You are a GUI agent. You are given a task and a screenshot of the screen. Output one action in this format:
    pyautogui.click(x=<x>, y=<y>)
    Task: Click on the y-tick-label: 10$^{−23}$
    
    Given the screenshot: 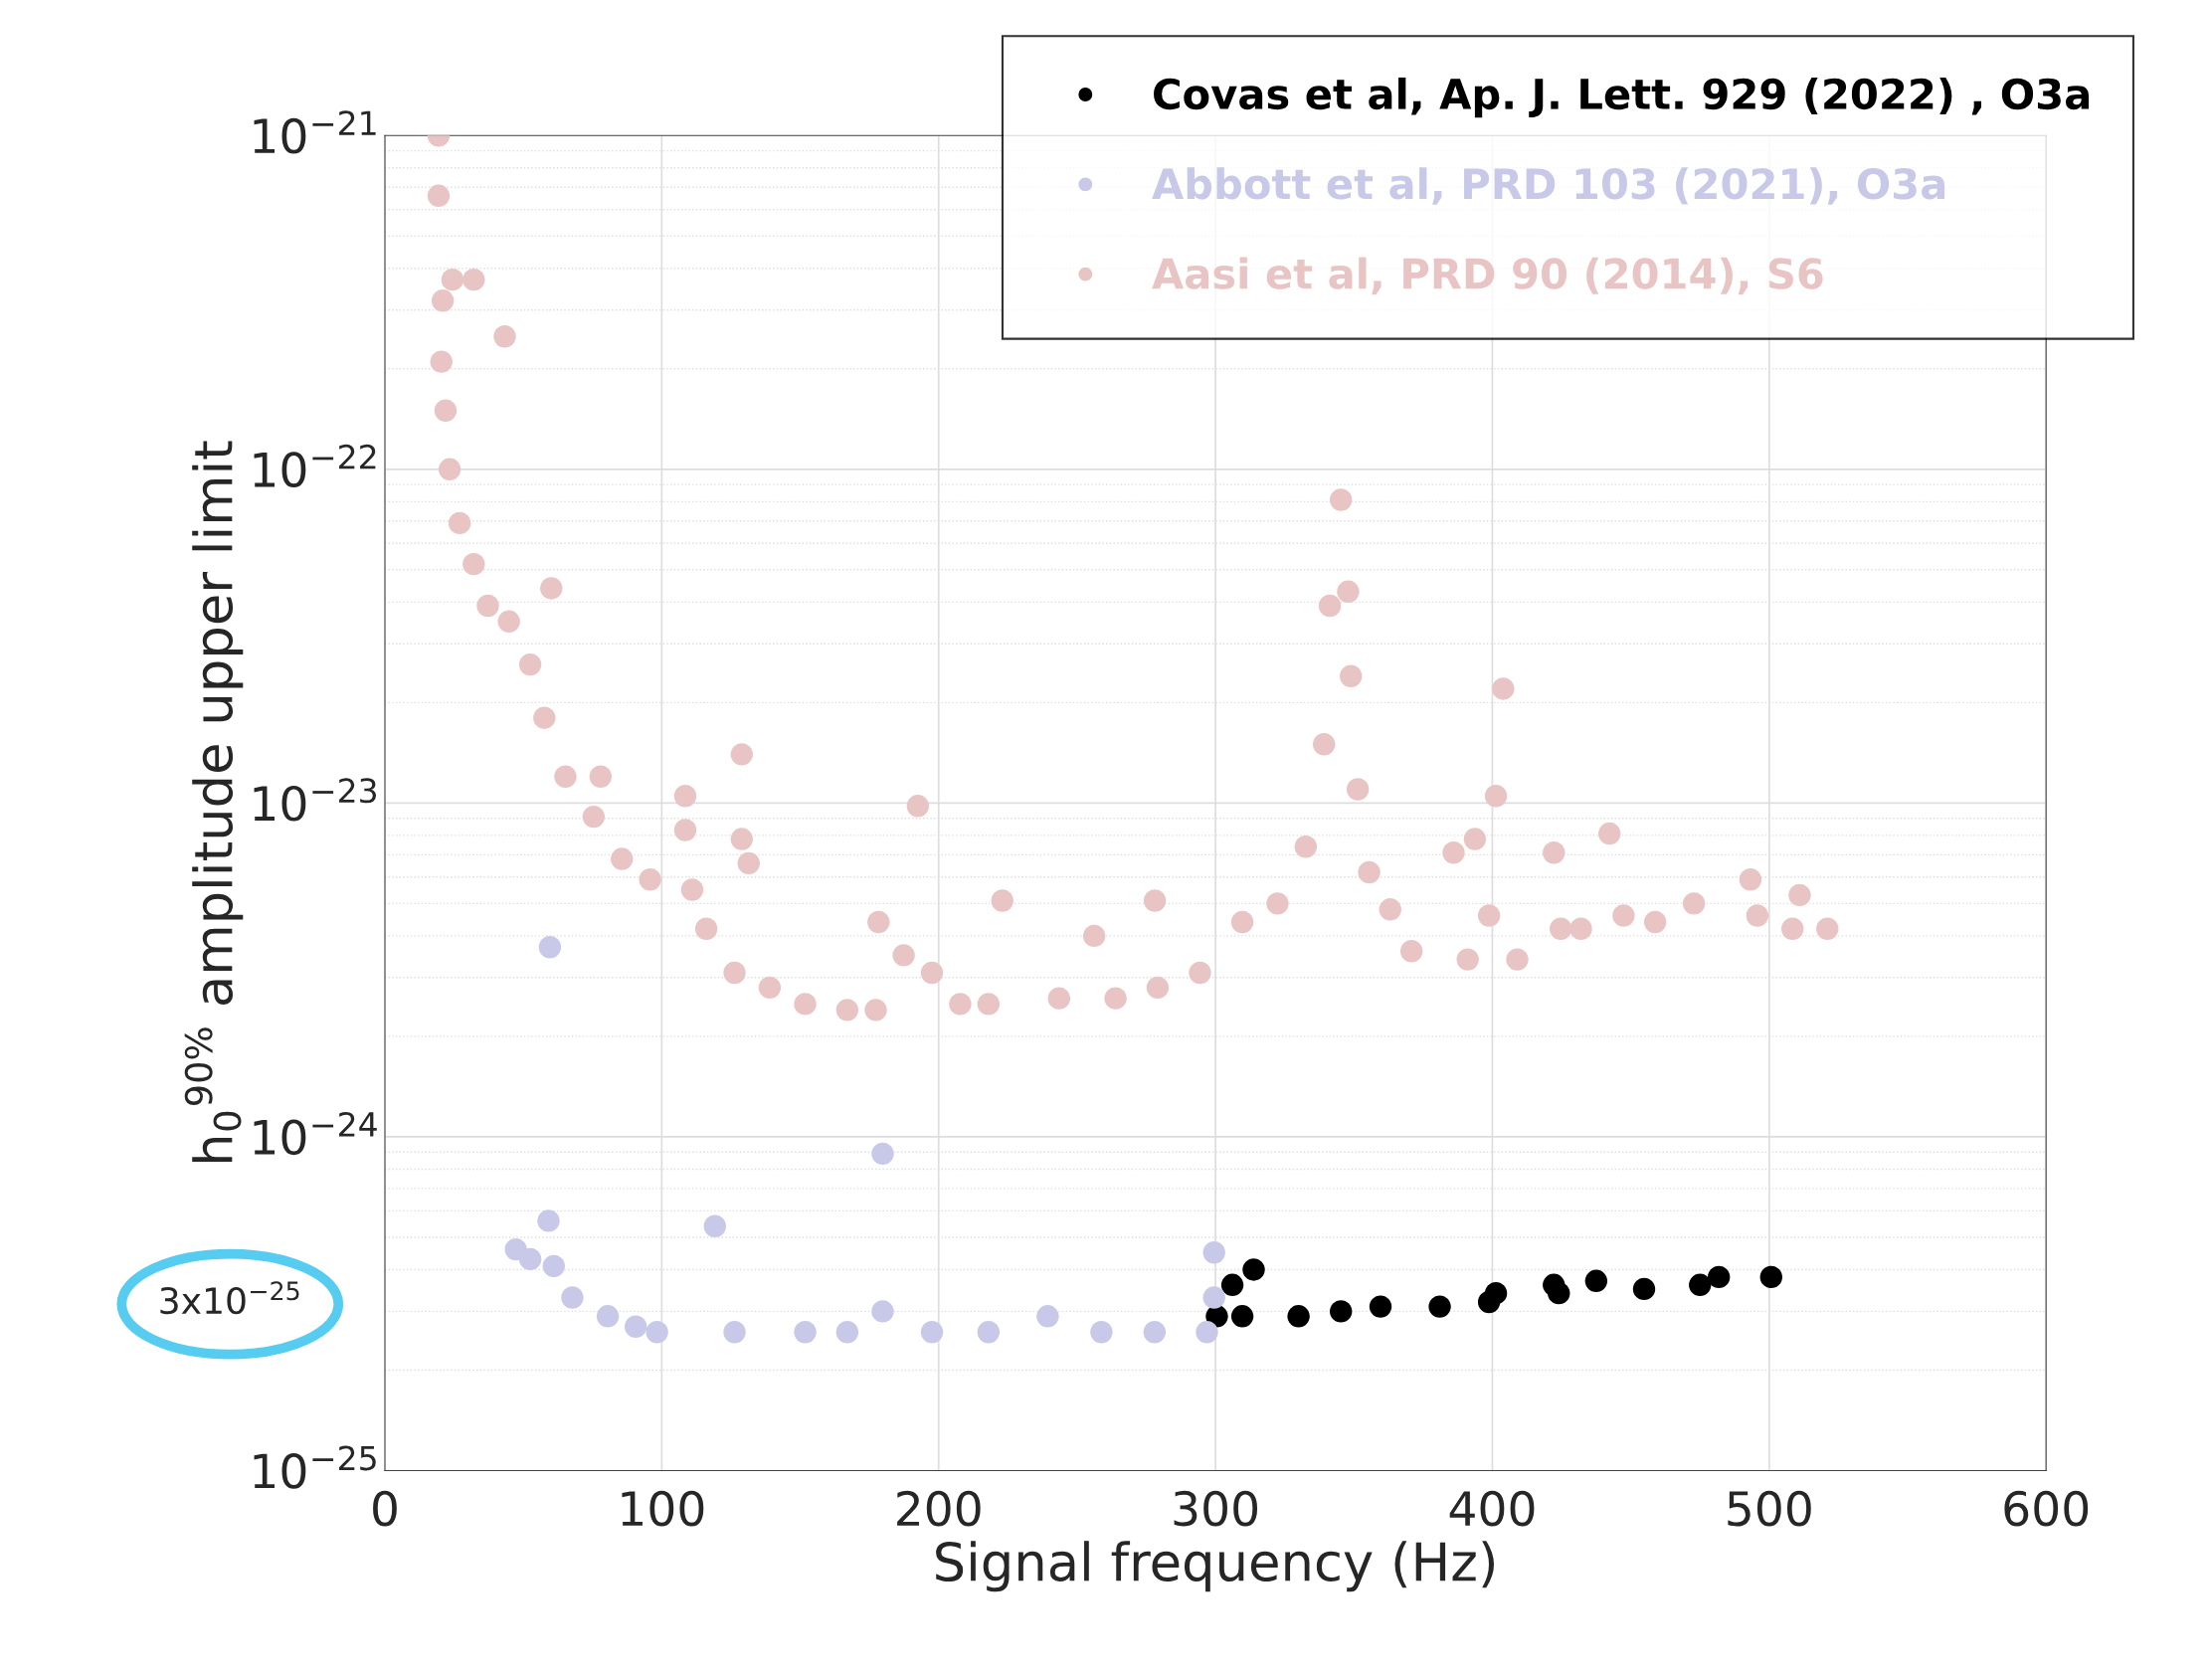 What is the action you would take?
    pyautogui.click(x=315, y=800)
    